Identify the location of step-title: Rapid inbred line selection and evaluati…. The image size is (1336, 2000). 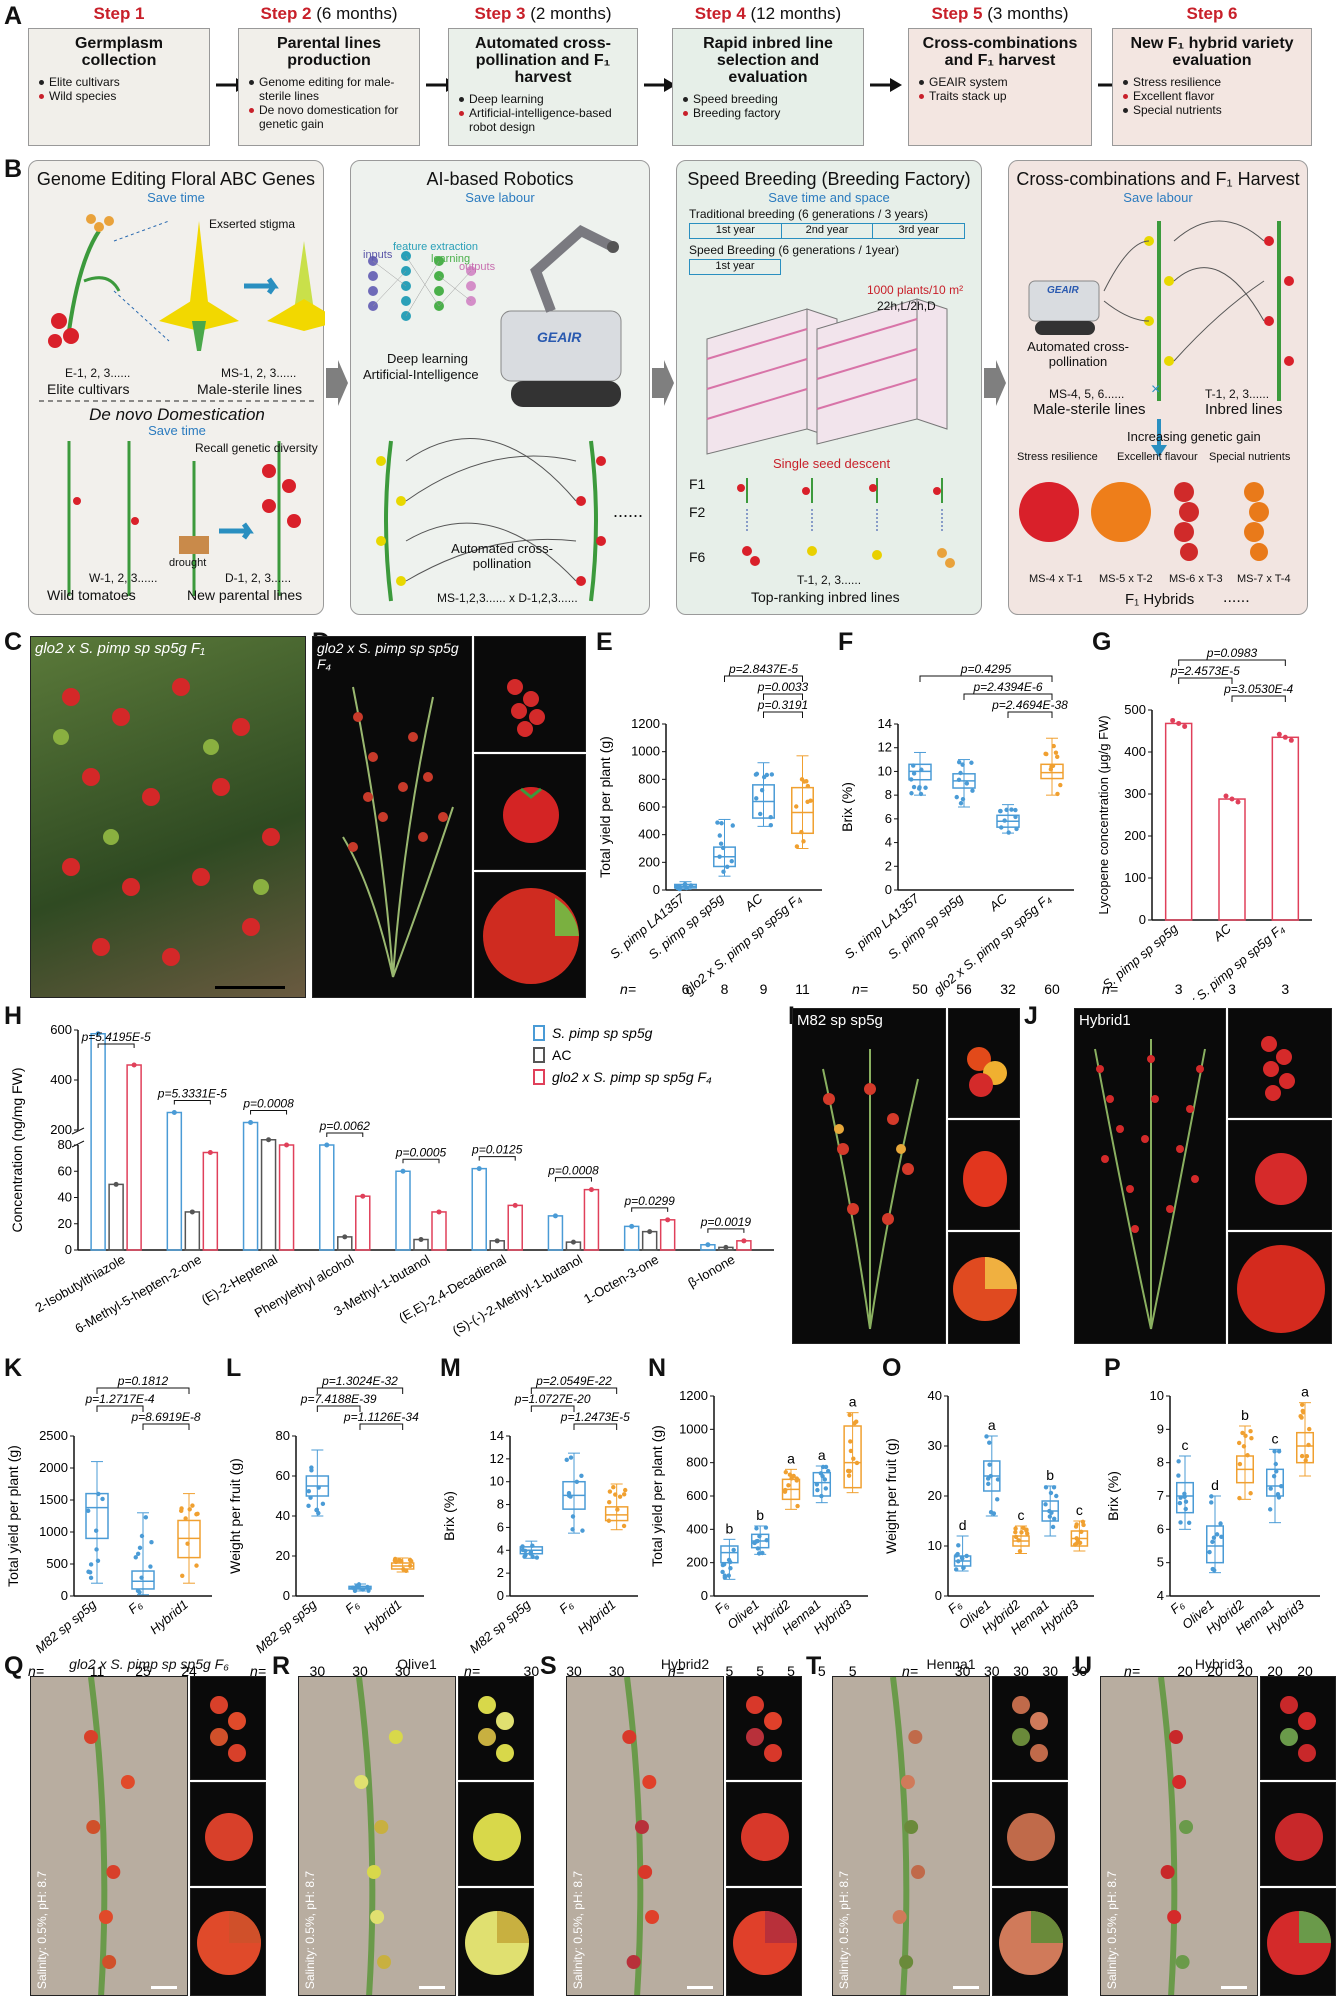
(768, 60).